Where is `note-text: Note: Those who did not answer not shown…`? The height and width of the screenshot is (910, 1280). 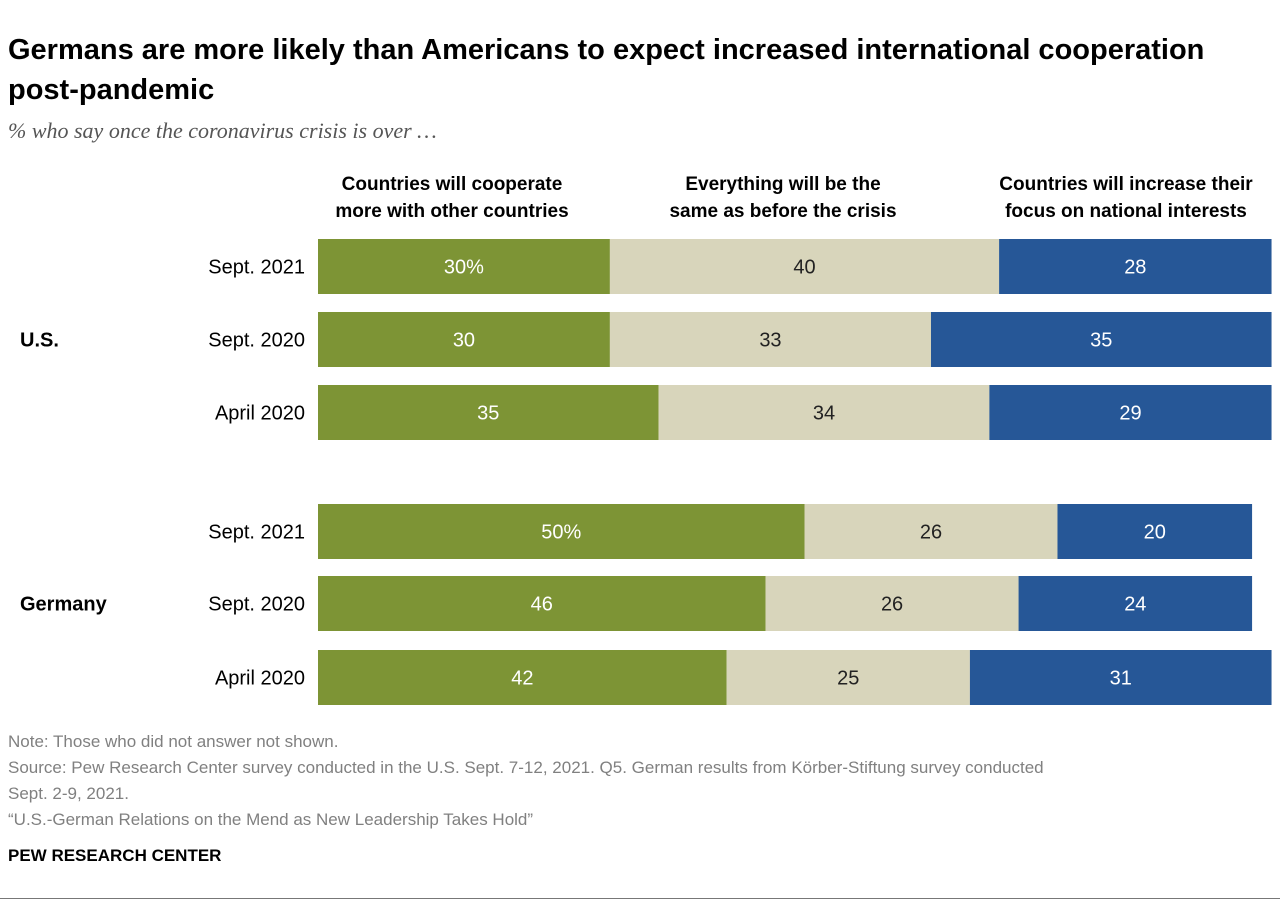
note-text: Note: Those who did not answer not shown… is located at coordinates (173, 741).